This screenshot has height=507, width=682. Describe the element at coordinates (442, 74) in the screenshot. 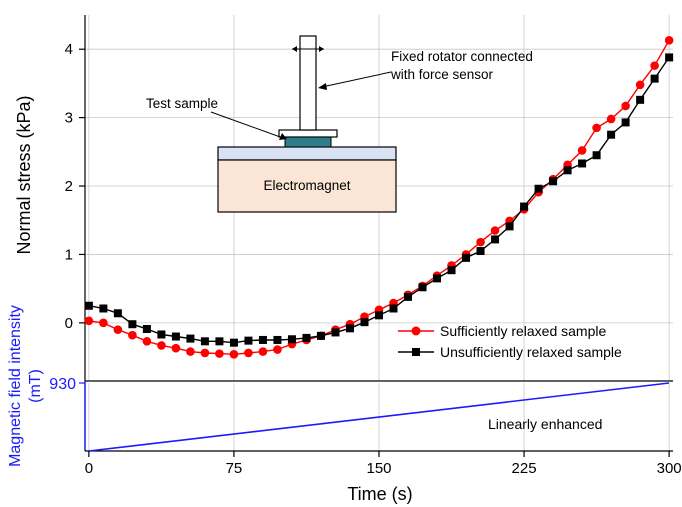

I see `rotator-label-line2: with force sensor` at that location.